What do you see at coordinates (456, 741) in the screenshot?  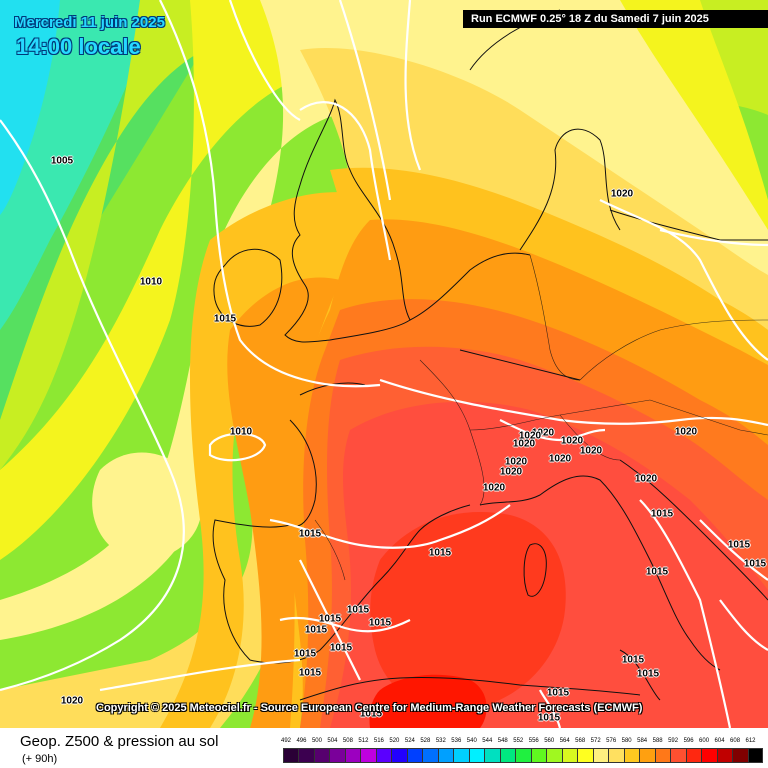 I see `scale-tick-label: 536` at bounding box center [456, 741].